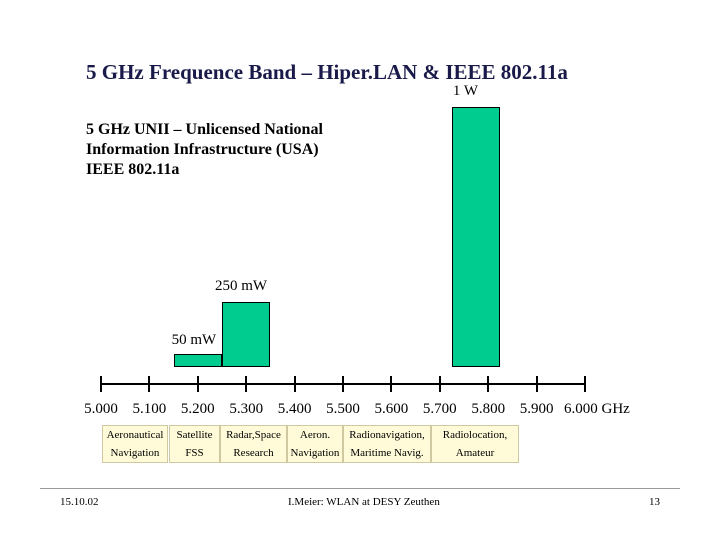  Describe the element at coordinates (465, 91) in the screenshot. I see `power-bar-label: 1 W` at that location.